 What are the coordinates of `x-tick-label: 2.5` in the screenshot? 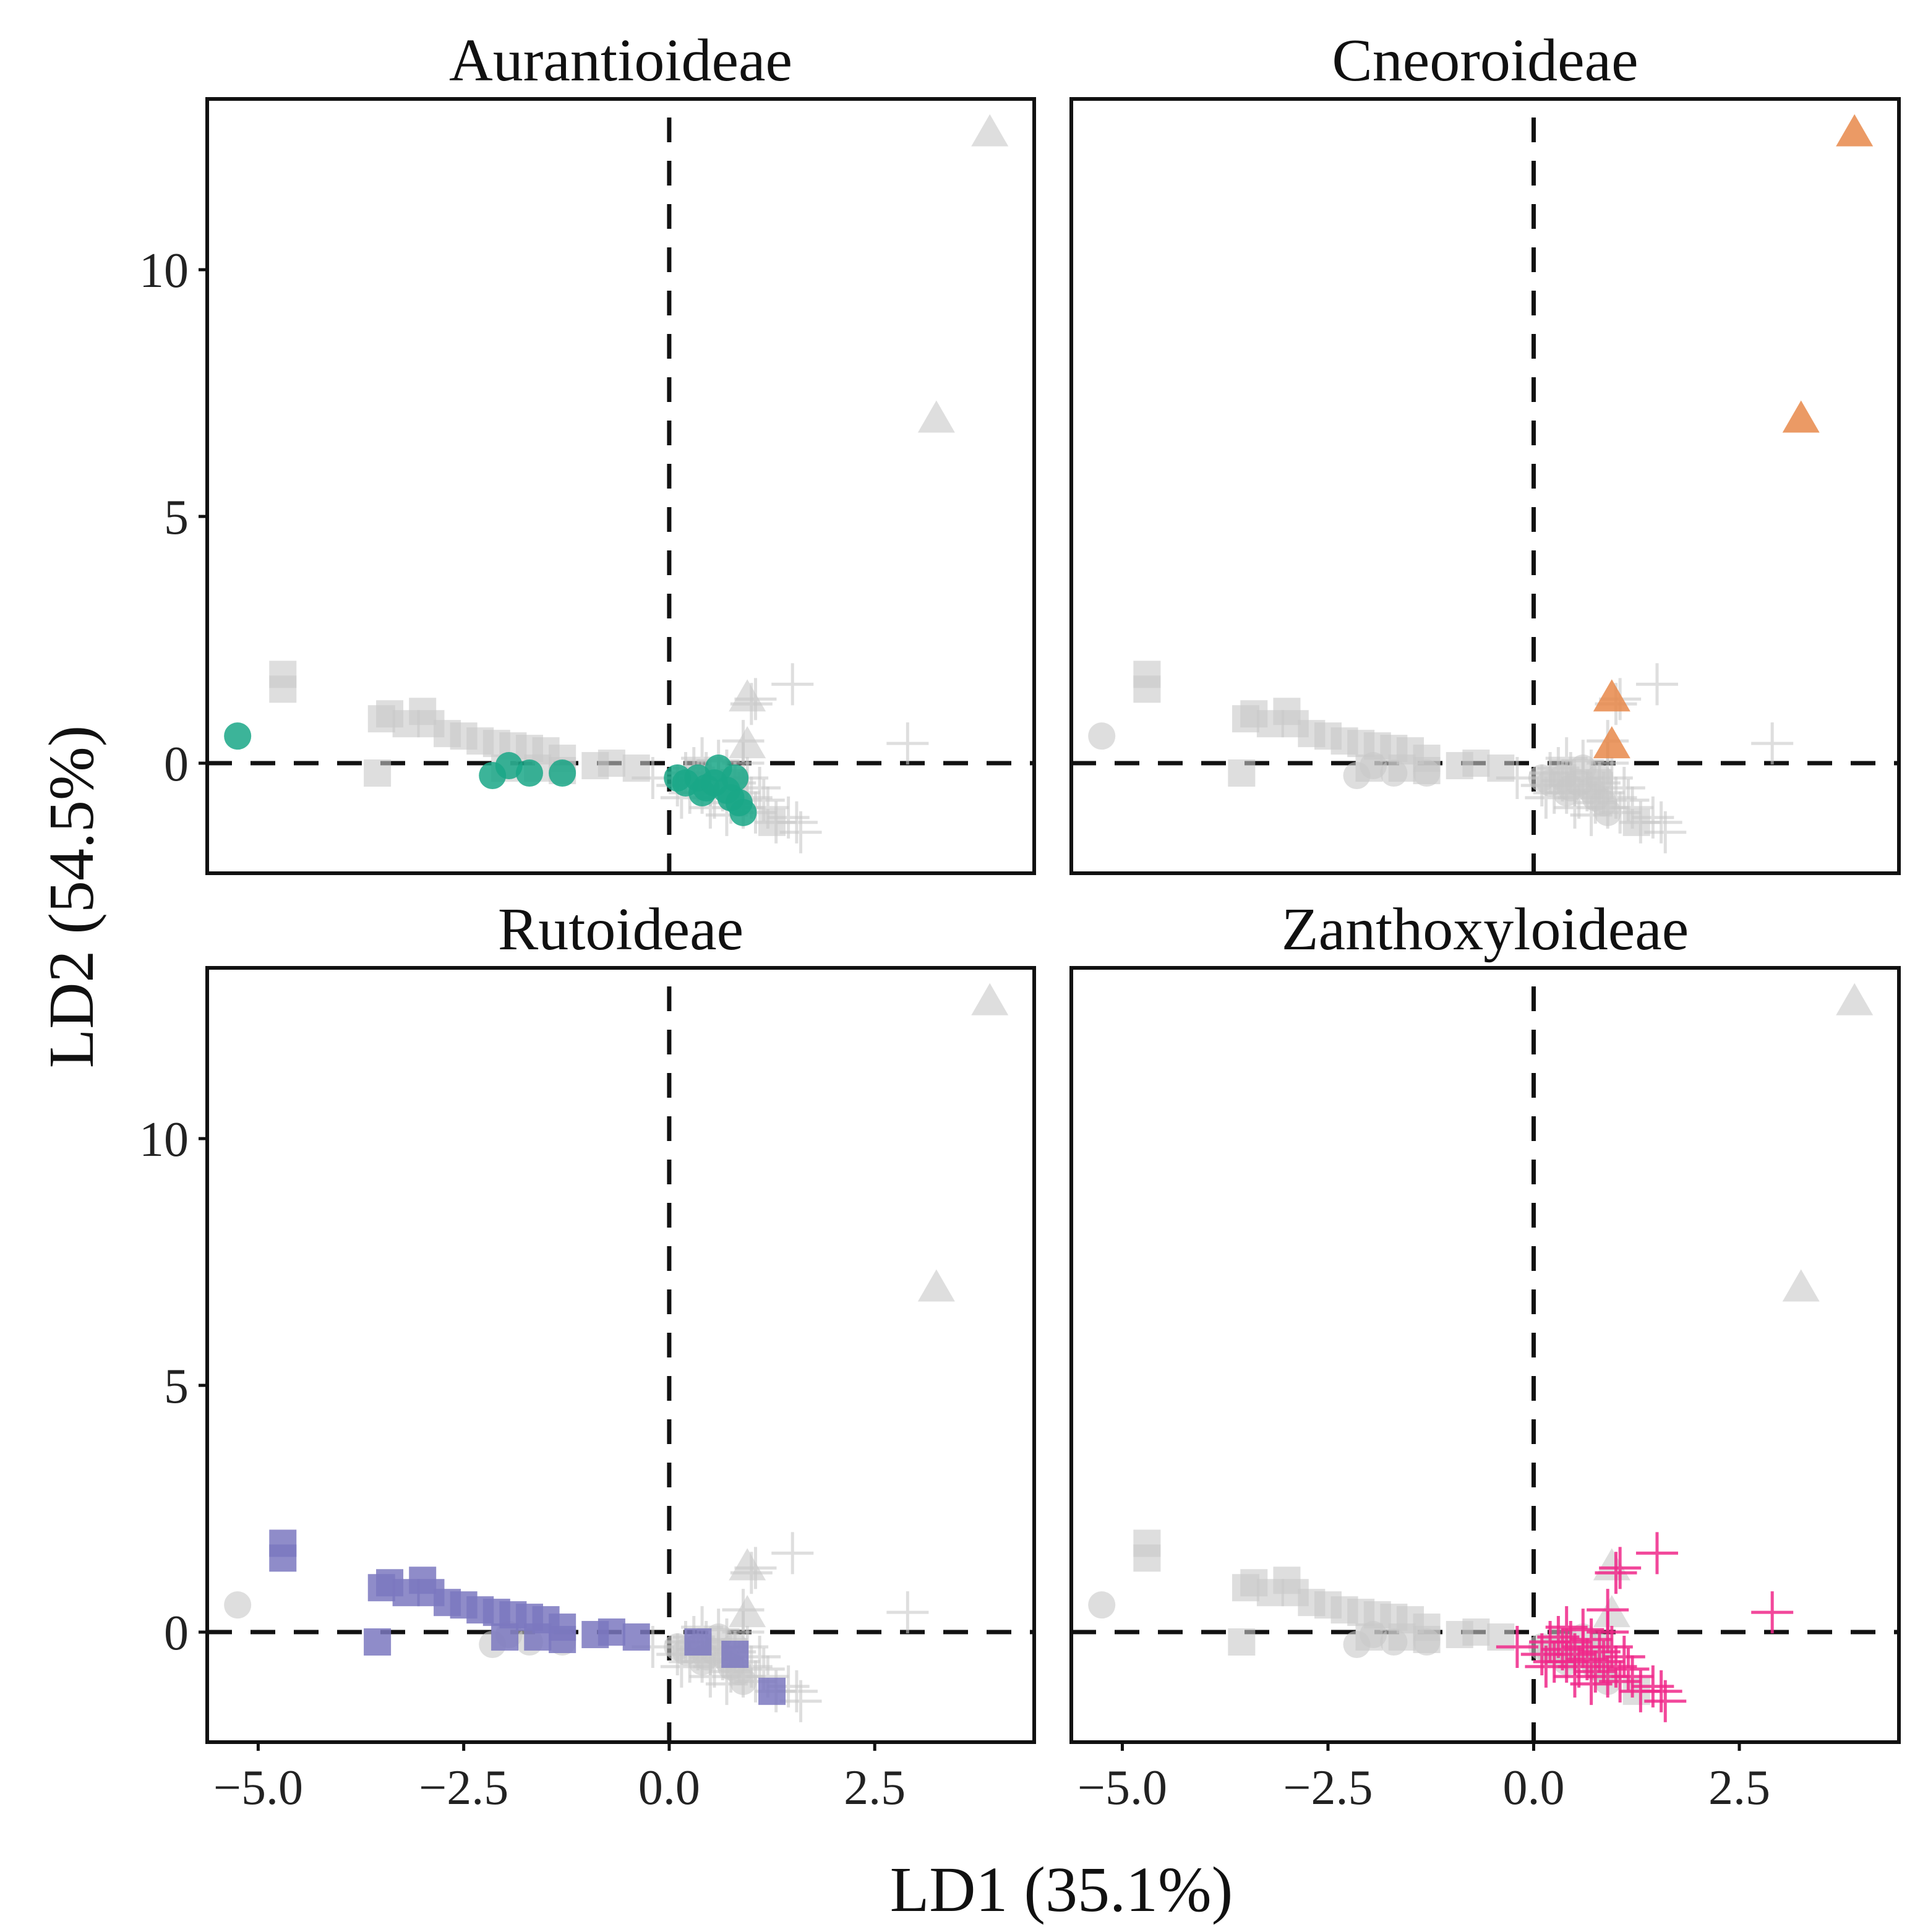 It's located at (875, 1788).